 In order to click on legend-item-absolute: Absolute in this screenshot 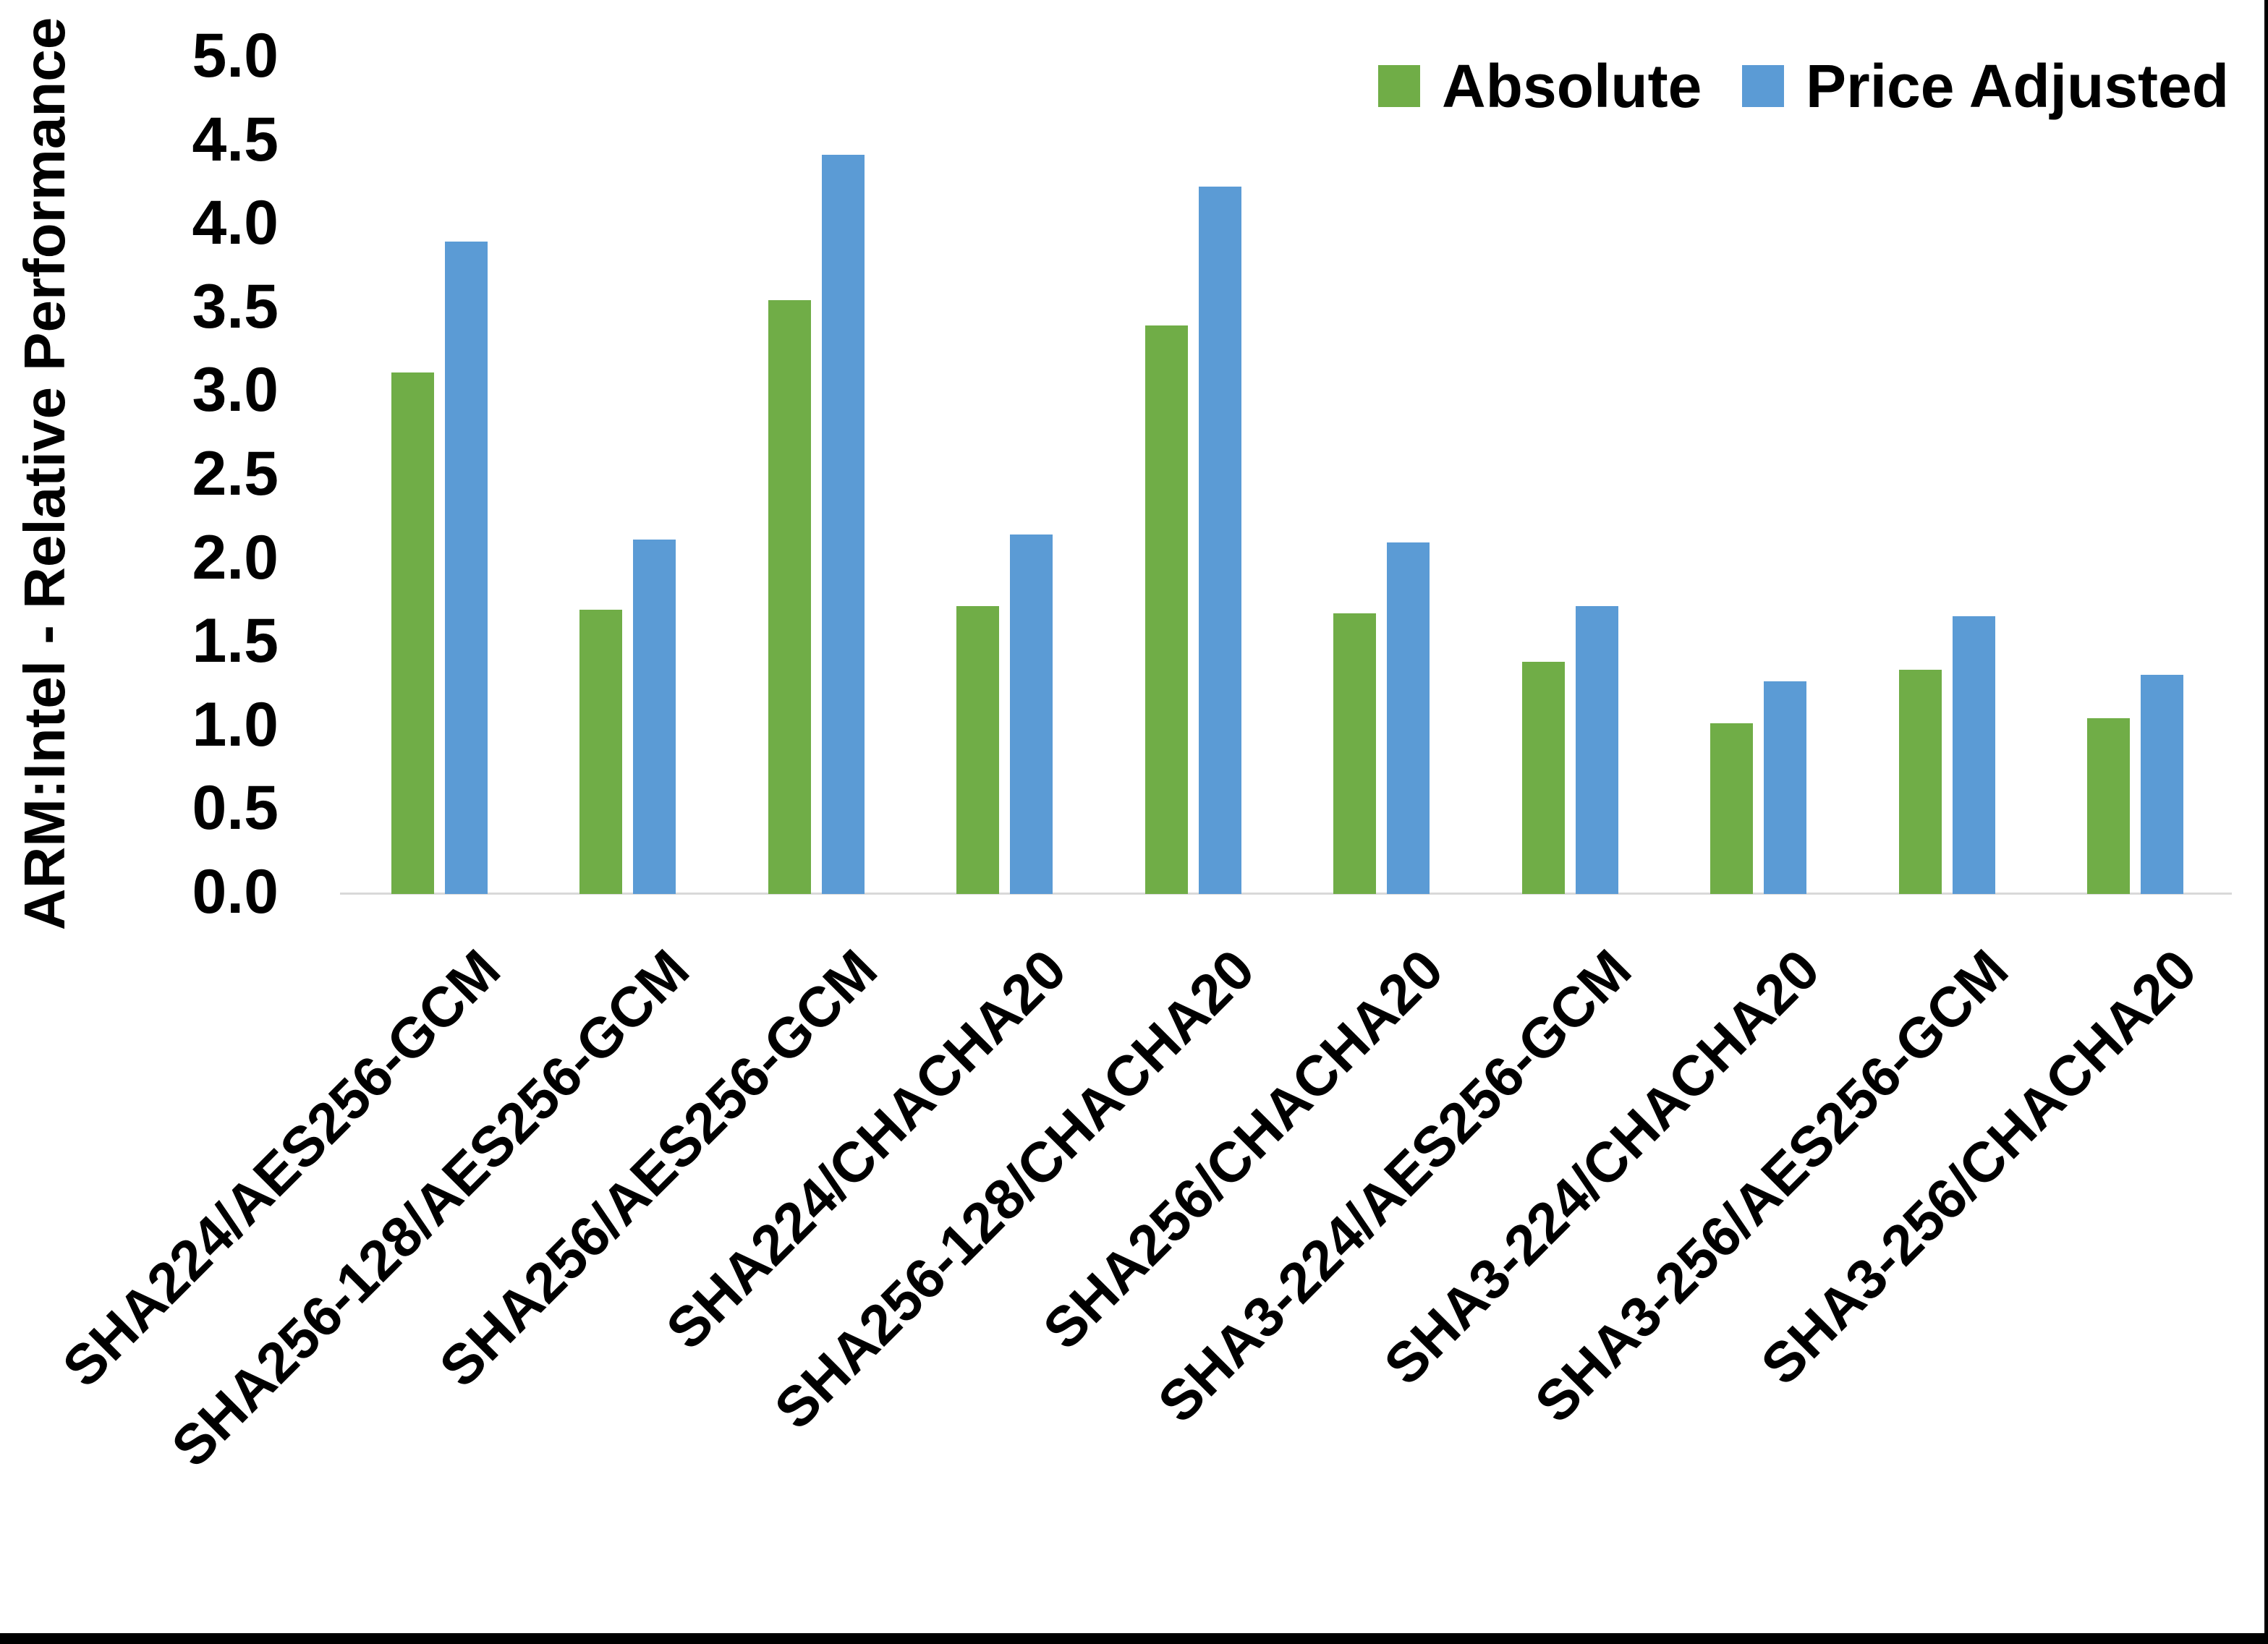, I will do `click(1540, 86)`.